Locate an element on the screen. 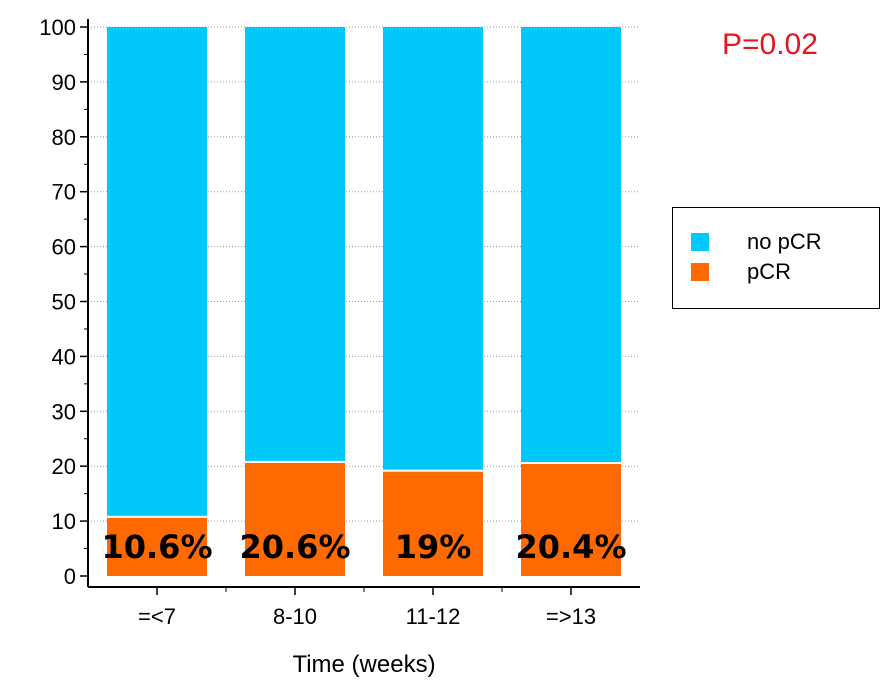  data-labels: 10.6% 20.6% 19% 20.4% is located at coordinates (363, 547).